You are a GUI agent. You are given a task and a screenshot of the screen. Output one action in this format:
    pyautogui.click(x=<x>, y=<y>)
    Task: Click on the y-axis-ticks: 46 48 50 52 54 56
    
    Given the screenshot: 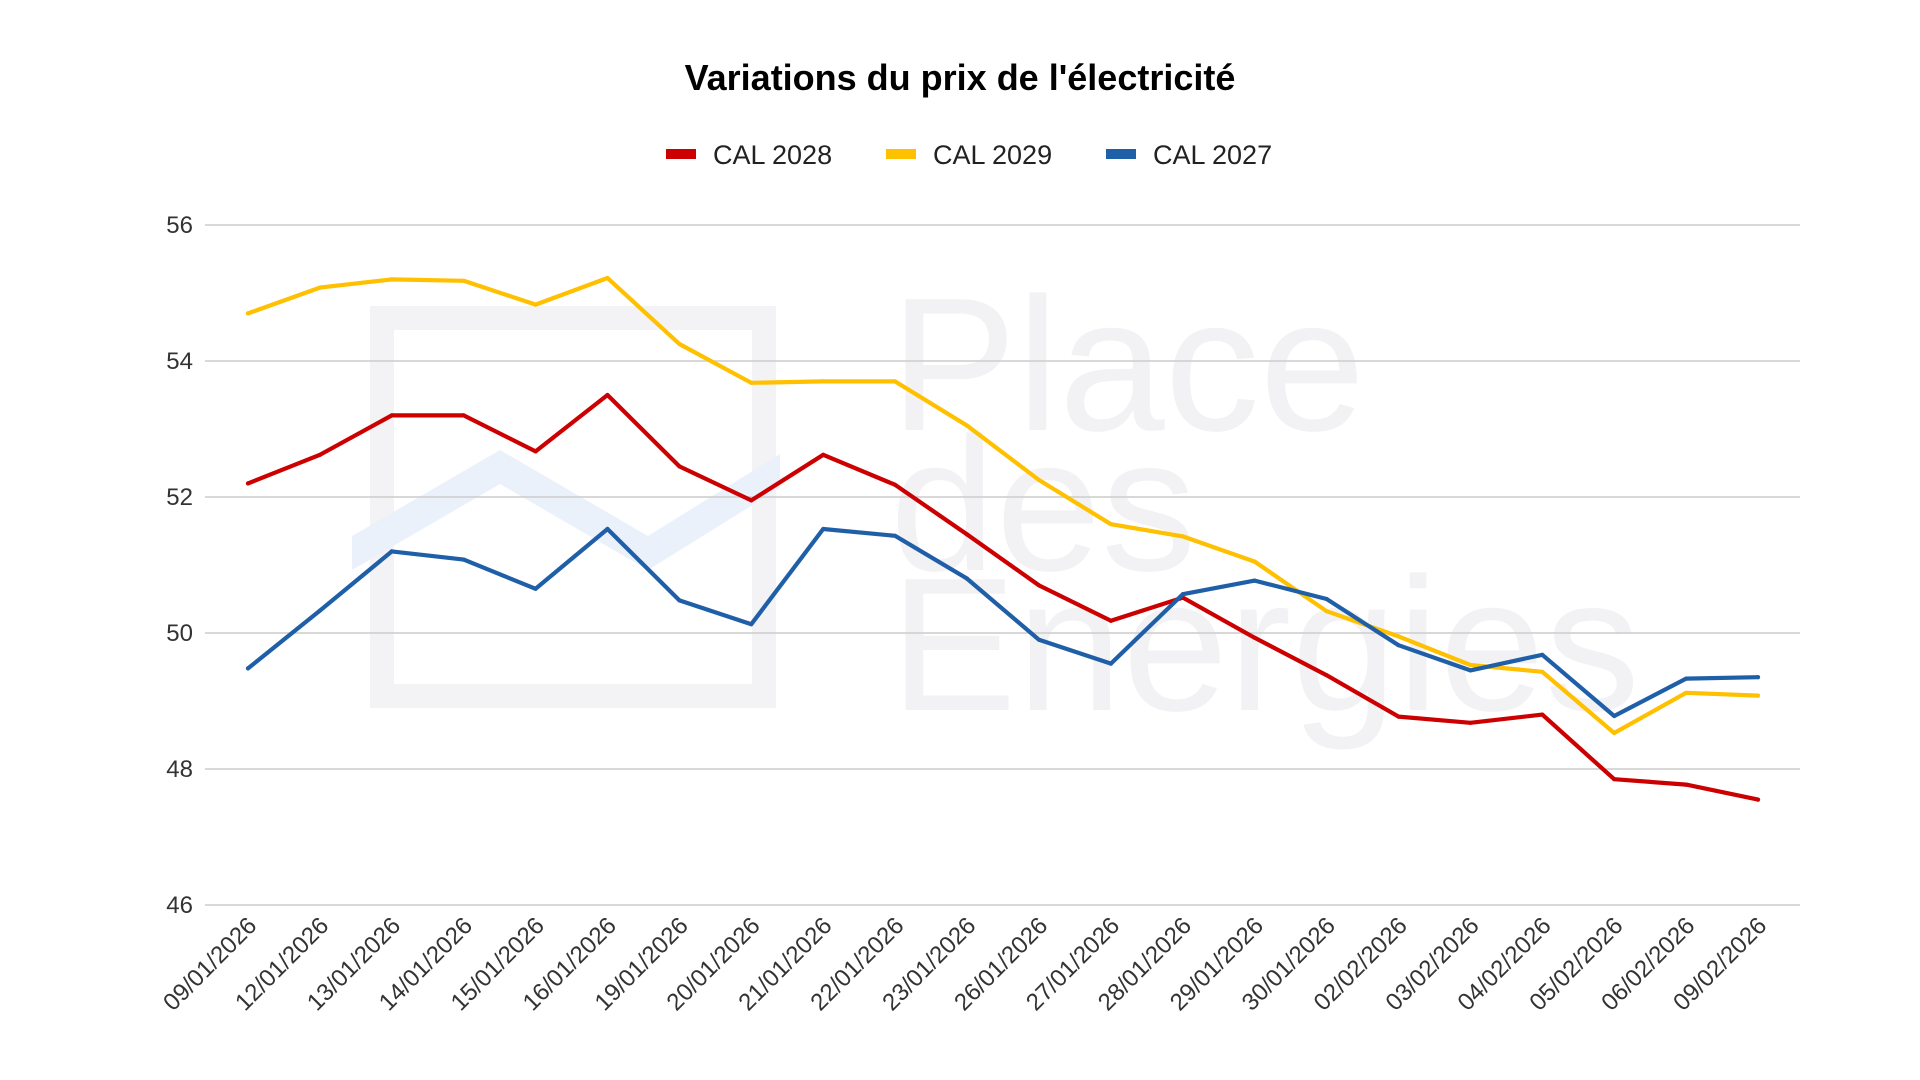 What is the action you would take?
    pyautogui.click(x=179, y=565)
    